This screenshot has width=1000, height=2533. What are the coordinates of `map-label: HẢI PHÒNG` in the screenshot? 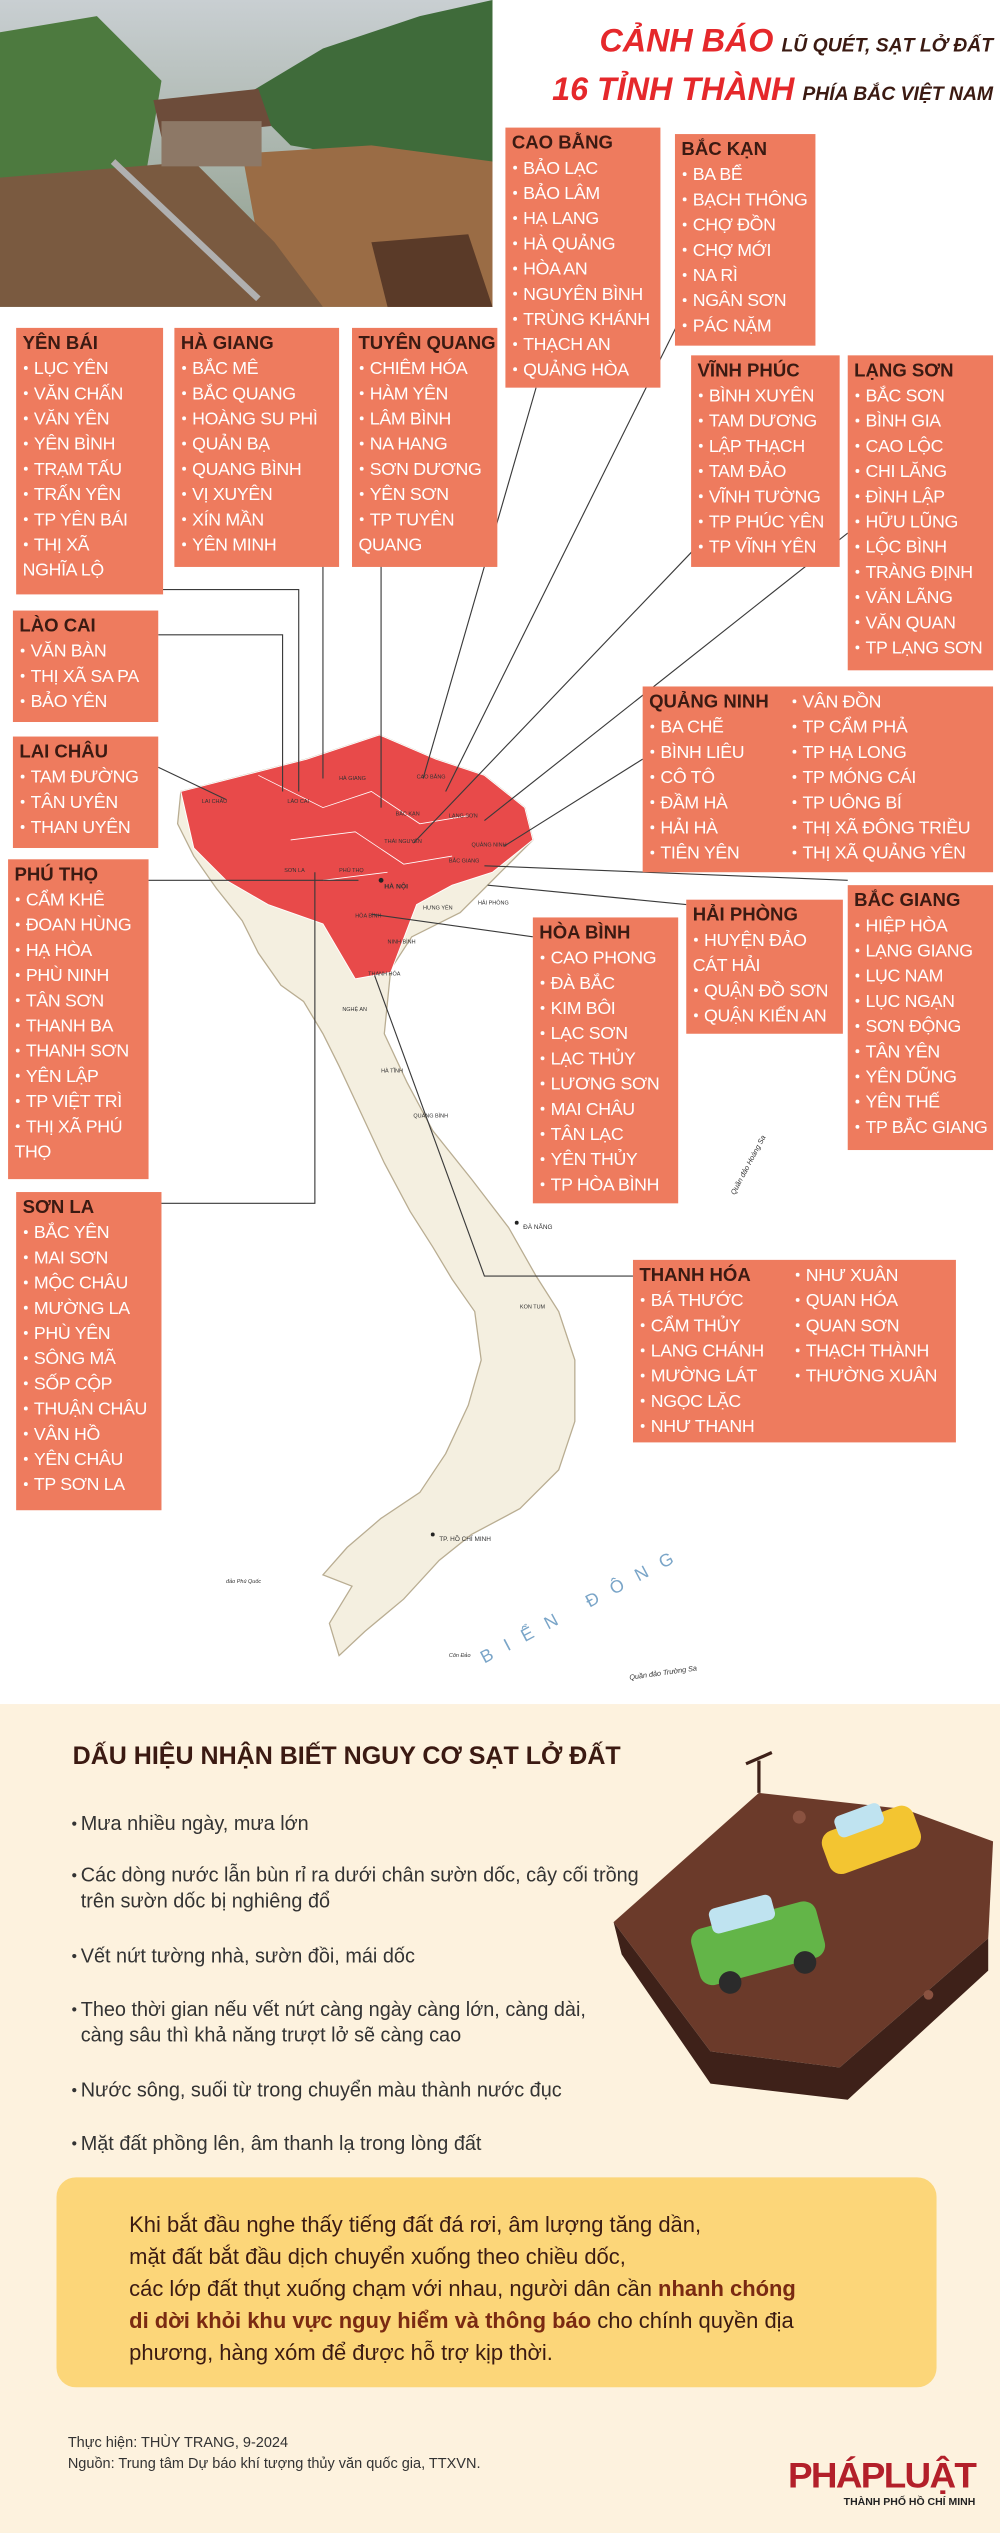 It's located at (493, 903).